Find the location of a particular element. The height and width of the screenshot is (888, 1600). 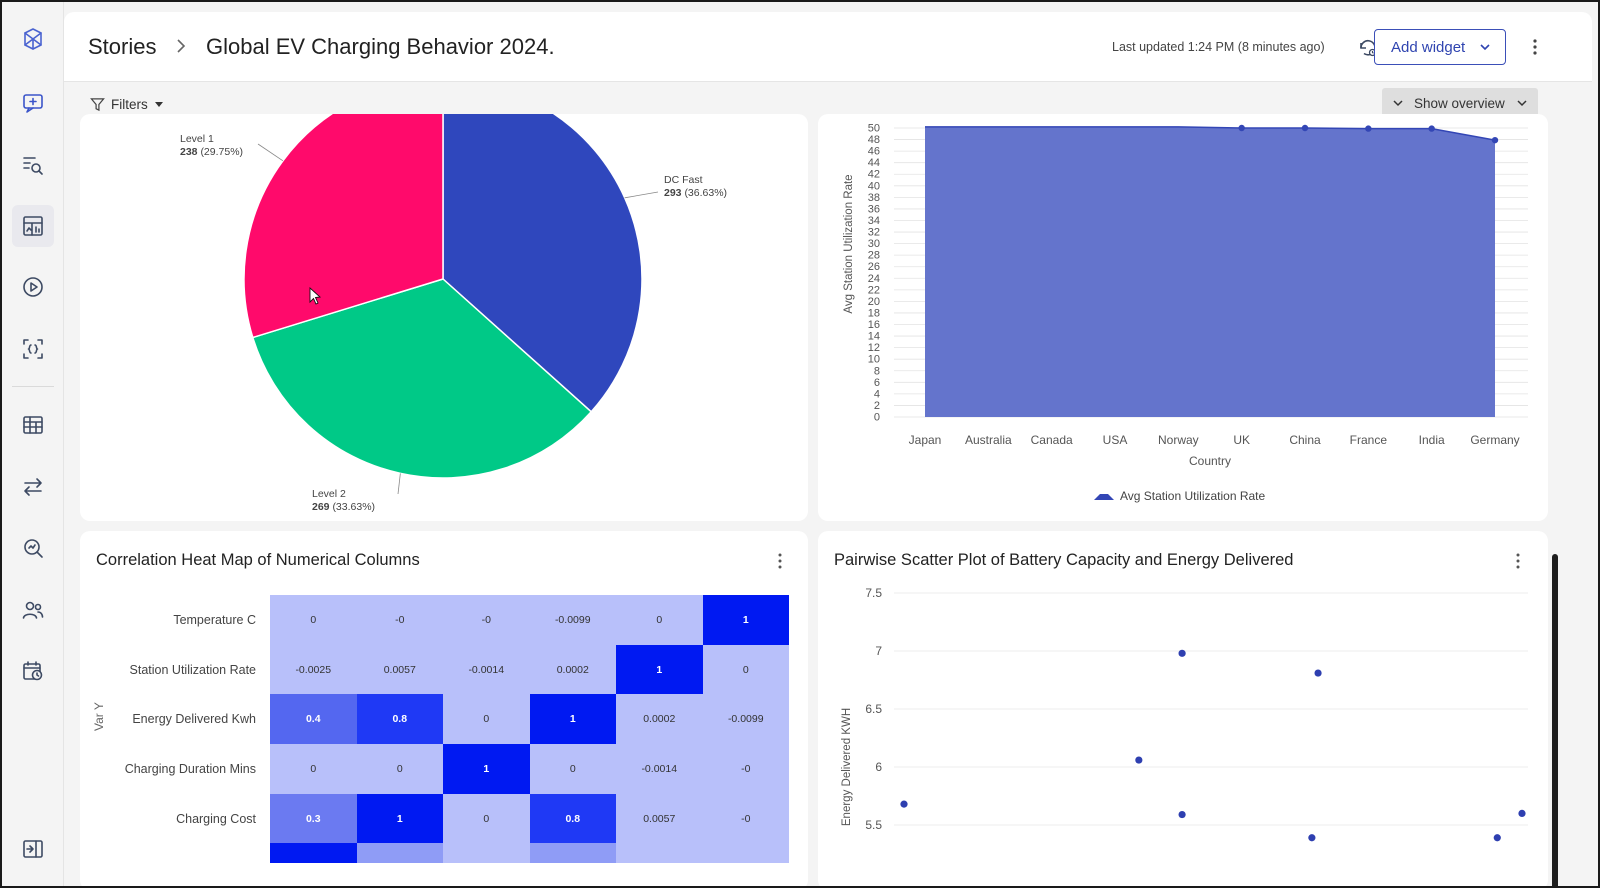

data-search-icon is located at coordinates (33, 548).